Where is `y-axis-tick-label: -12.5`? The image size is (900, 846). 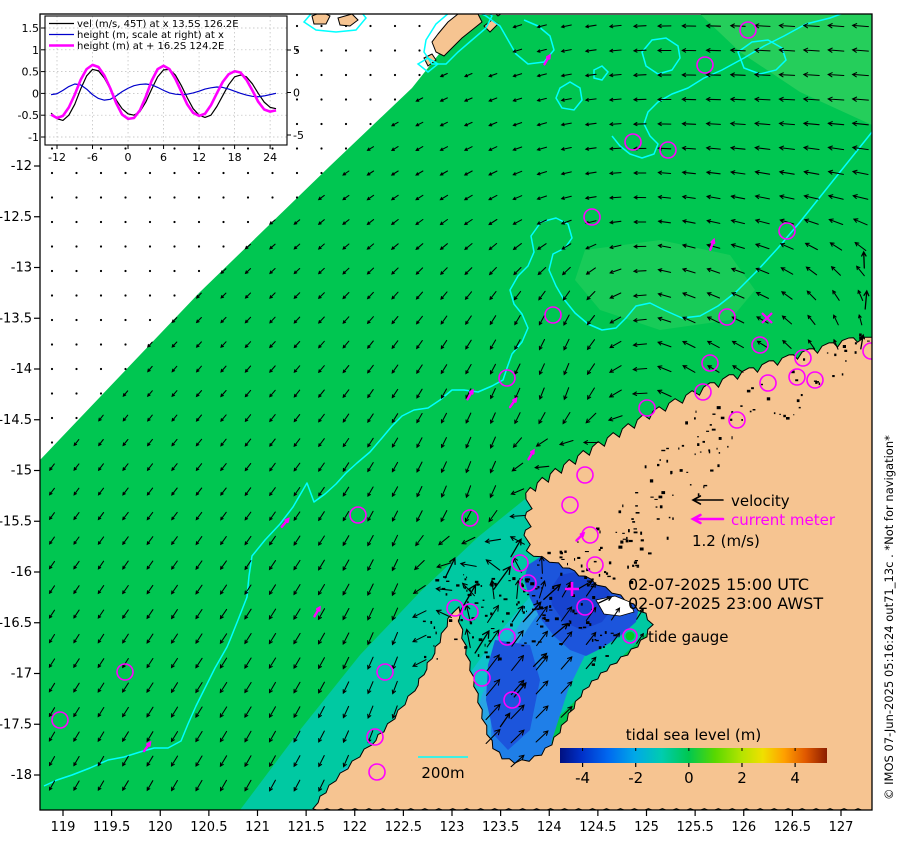 y-axis-tick-label: -12.5 is located at coordinates (16, 217).